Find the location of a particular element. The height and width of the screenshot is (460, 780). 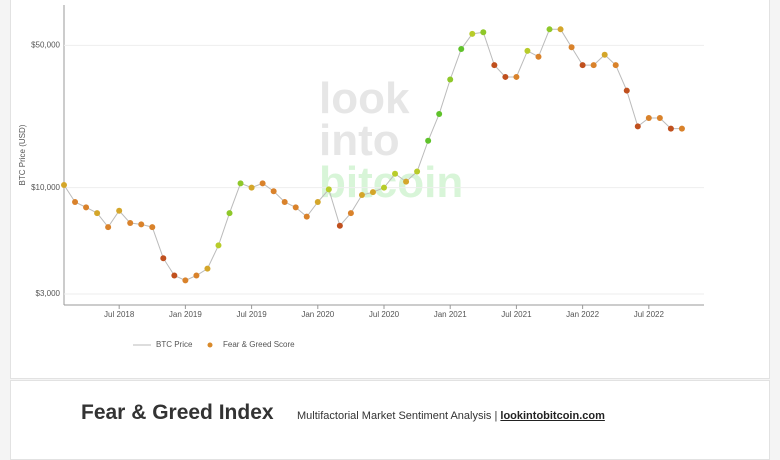

page-title: Fear & Greed Index is located at coordinates (177, 412).